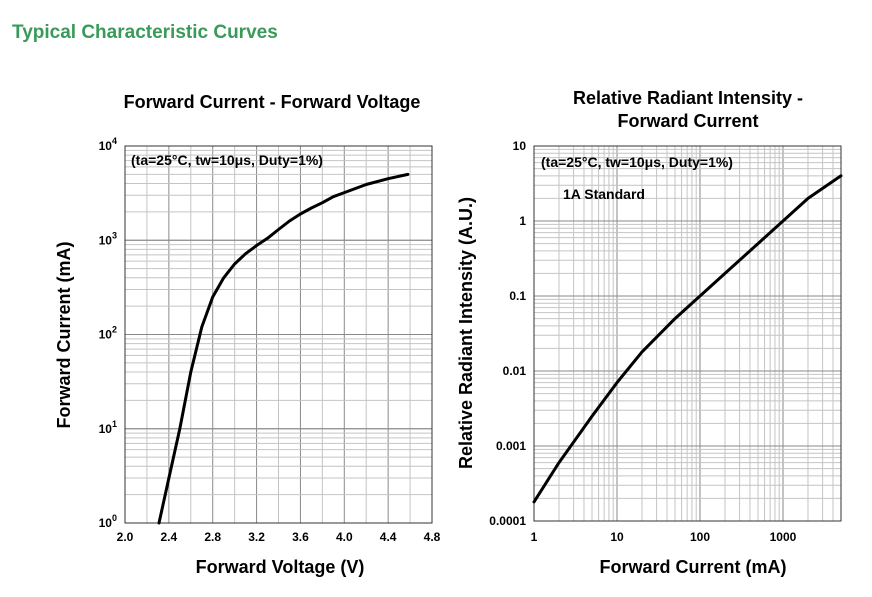  What do you see at coordinates (466, 333) in the screenshot?
I see `chart2-y-label: Relative Radiant Intensity (A.U.)` at bounding box center [466, 333].